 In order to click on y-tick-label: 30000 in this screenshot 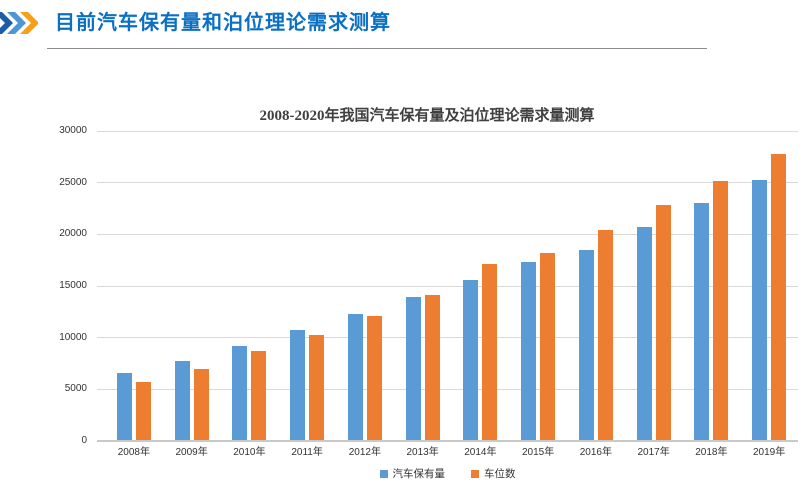, I will do `click(73, 130)`.